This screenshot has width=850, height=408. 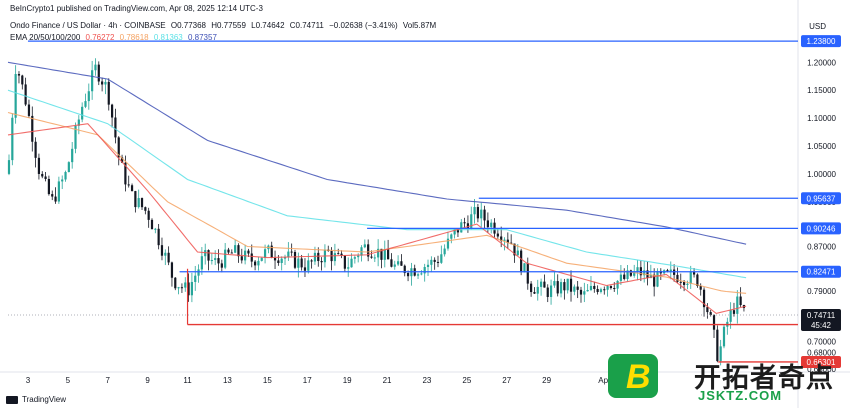 What do you see at coordinates (45, 37) in the screenshot?
I see `ema-label: EMA 20/50/100/200` at bounding box center [45, 37].